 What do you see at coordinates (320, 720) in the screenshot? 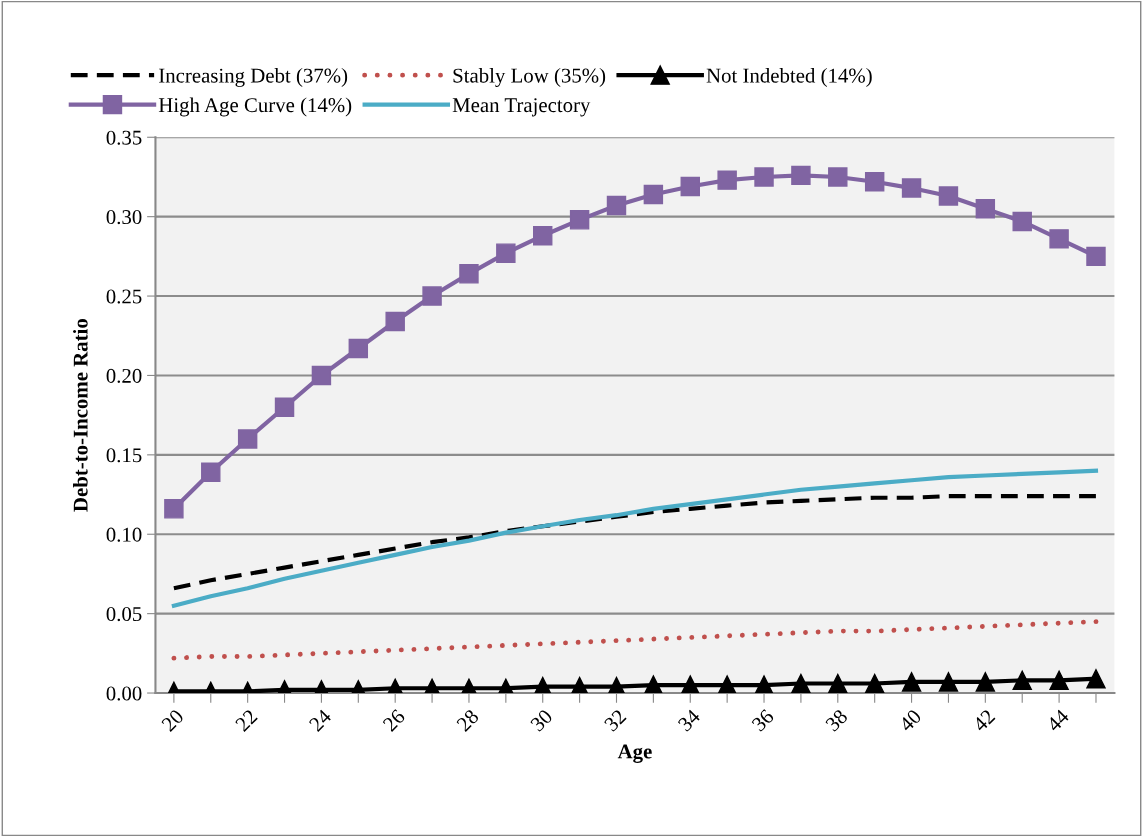
I see `x-tick-label: 24` at bounding box center [320, 720].